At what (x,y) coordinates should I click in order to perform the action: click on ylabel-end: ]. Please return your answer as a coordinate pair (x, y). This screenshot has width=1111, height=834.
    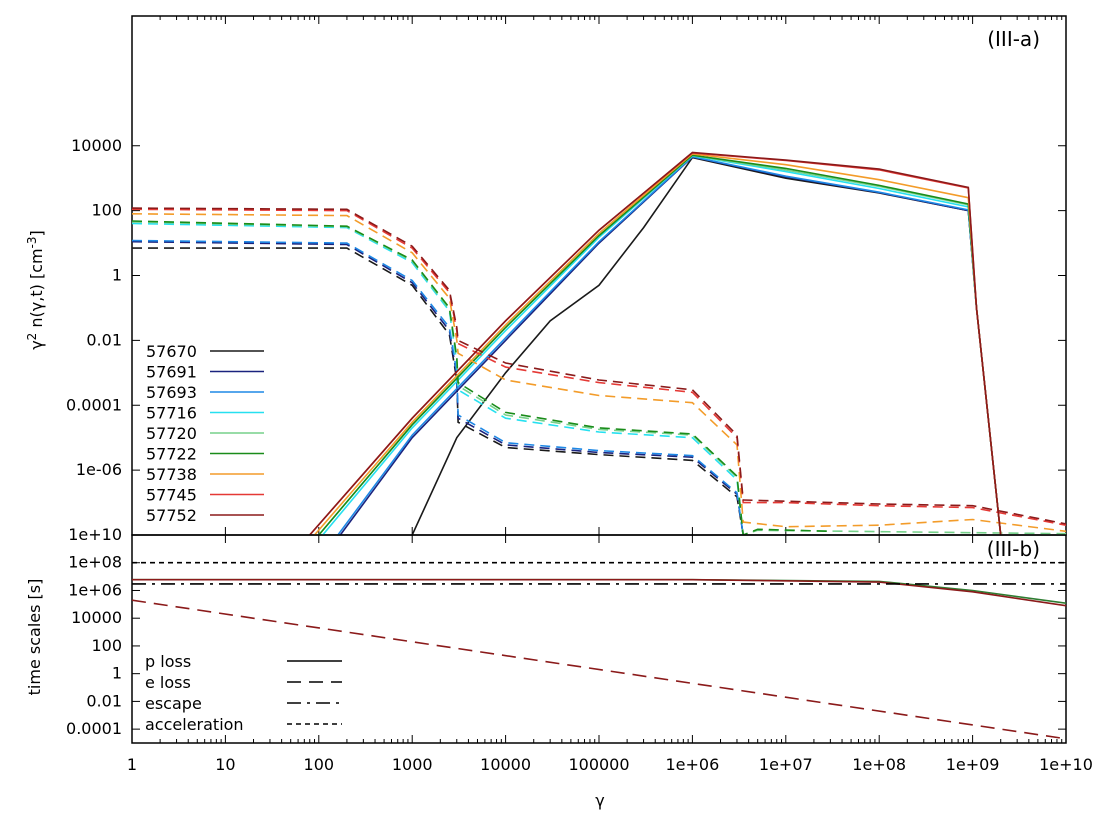
    Looking at the image, I should click on (36, 233).